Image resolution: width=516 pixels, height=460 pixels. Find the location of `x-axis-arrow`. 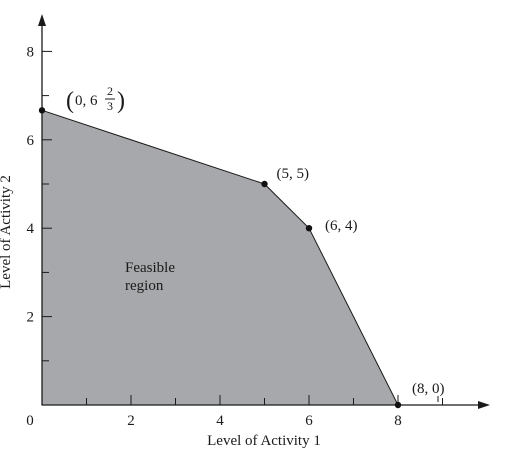

x-axis-arrow is located at coordinates (484, 405).